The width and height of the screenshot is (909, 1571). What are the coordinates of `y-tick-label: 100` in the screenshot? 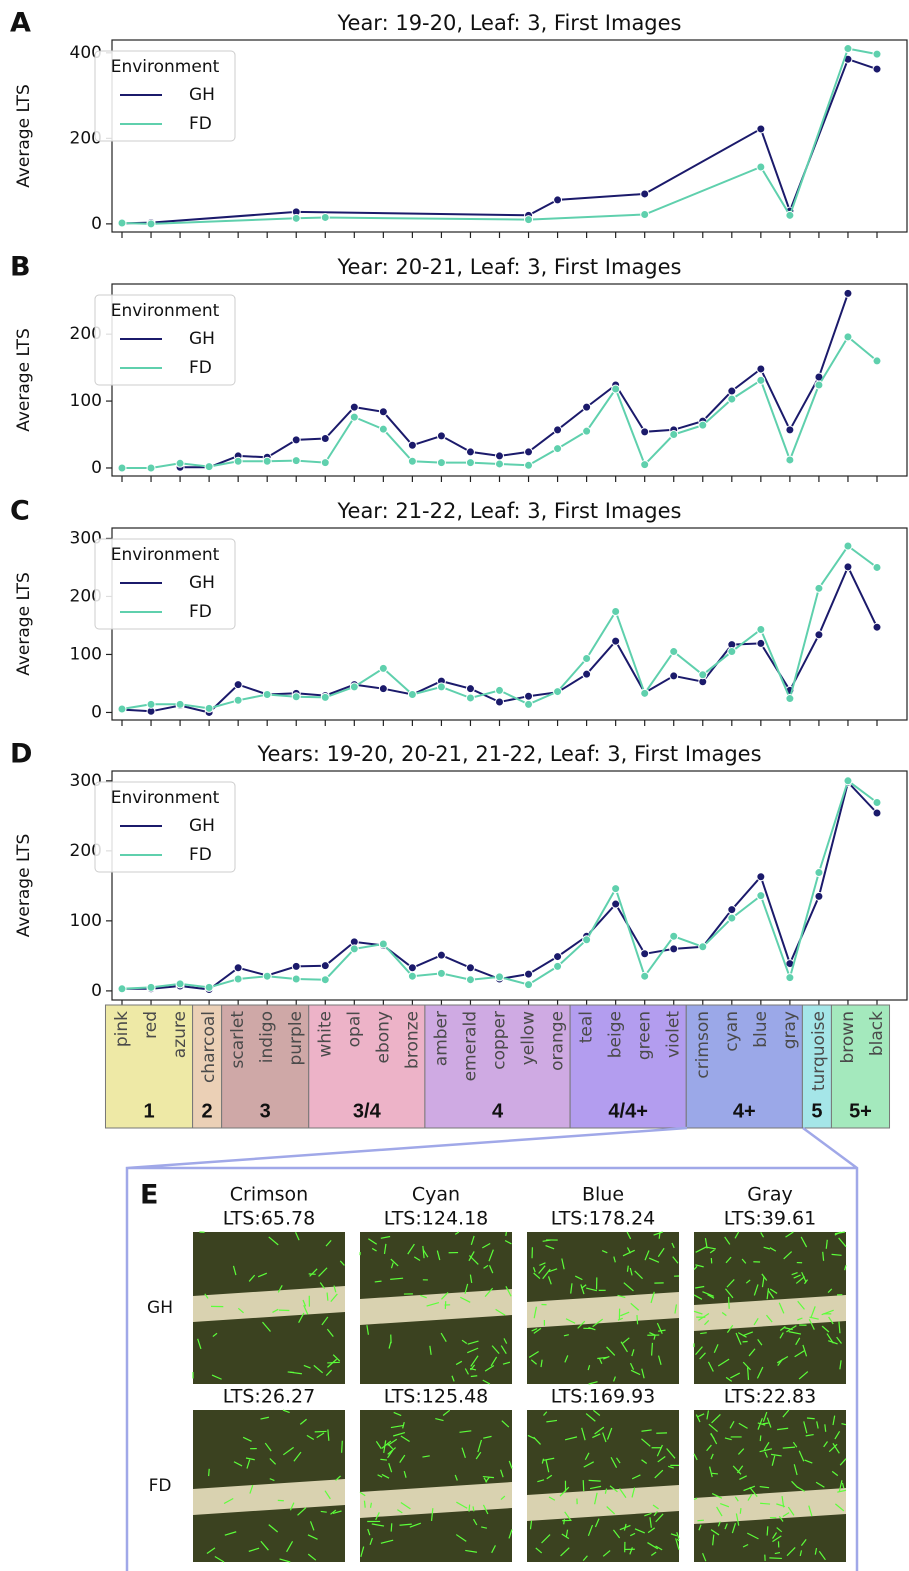 It's located at (86, 921).